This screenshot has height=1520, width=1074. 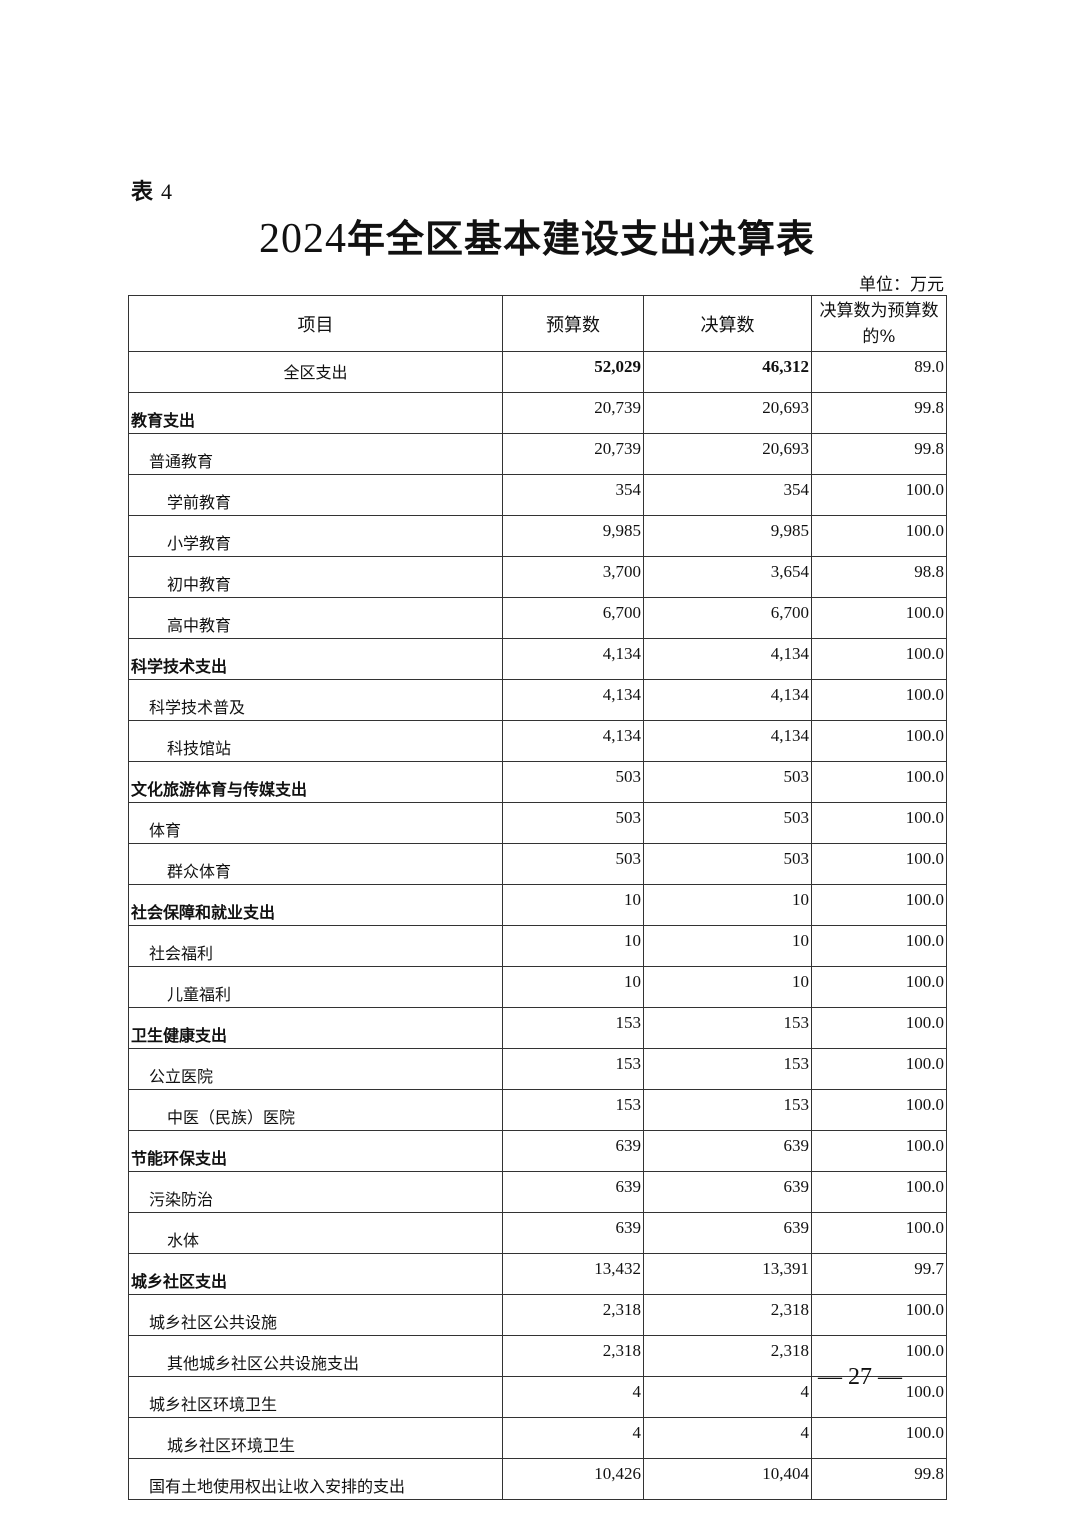 I want to click on item-cell: 公立医院, so click(x=315, y=1069).